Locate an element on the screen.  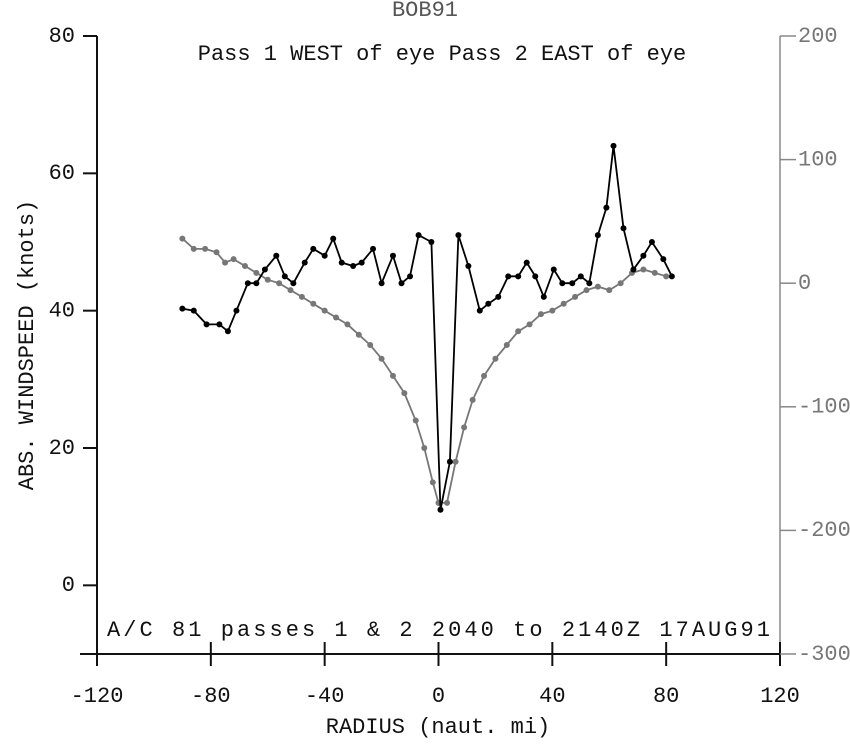
y-tick-label: 20 is located at coordinates (62, 448).